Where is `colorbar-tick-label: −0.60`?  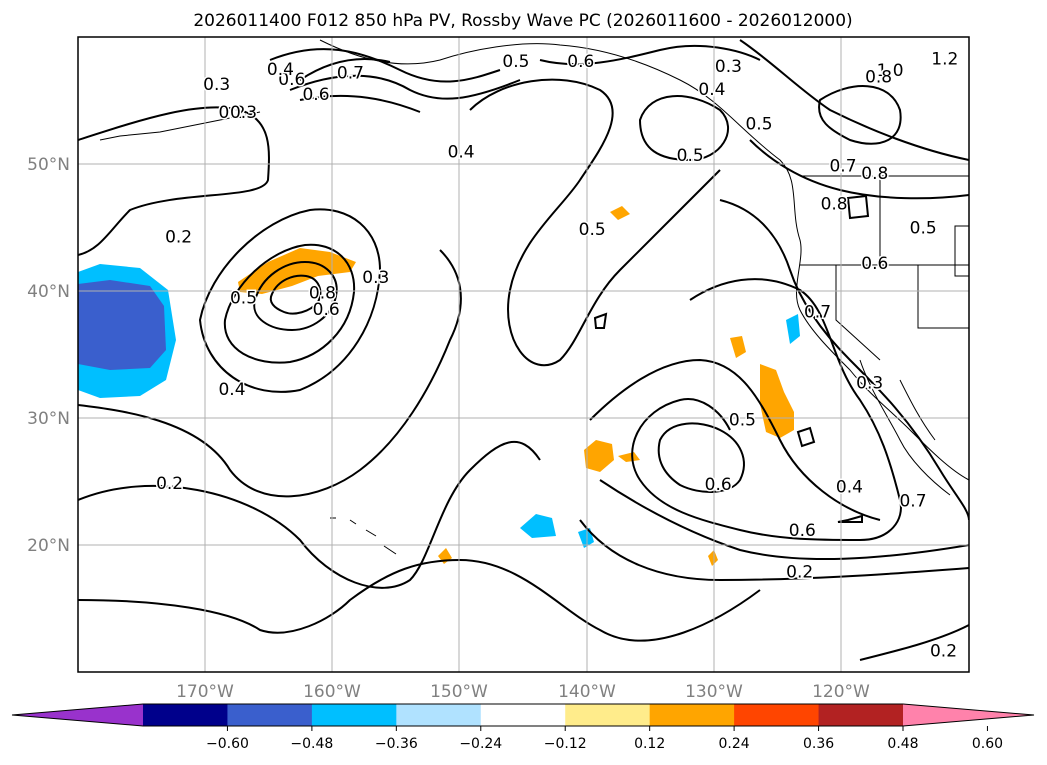 colorbar-tick-label: −0.60 is located at coordinates (227, 744).